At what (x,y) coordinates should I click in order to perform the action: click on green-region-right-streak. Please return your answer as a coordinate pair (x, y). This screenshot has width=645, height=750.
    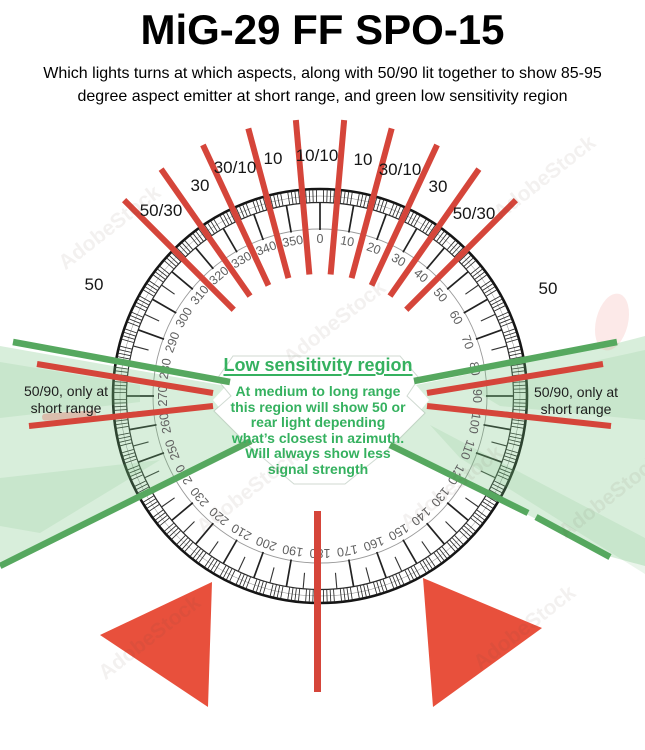
    Looking at the image, I should click on (557, 385).